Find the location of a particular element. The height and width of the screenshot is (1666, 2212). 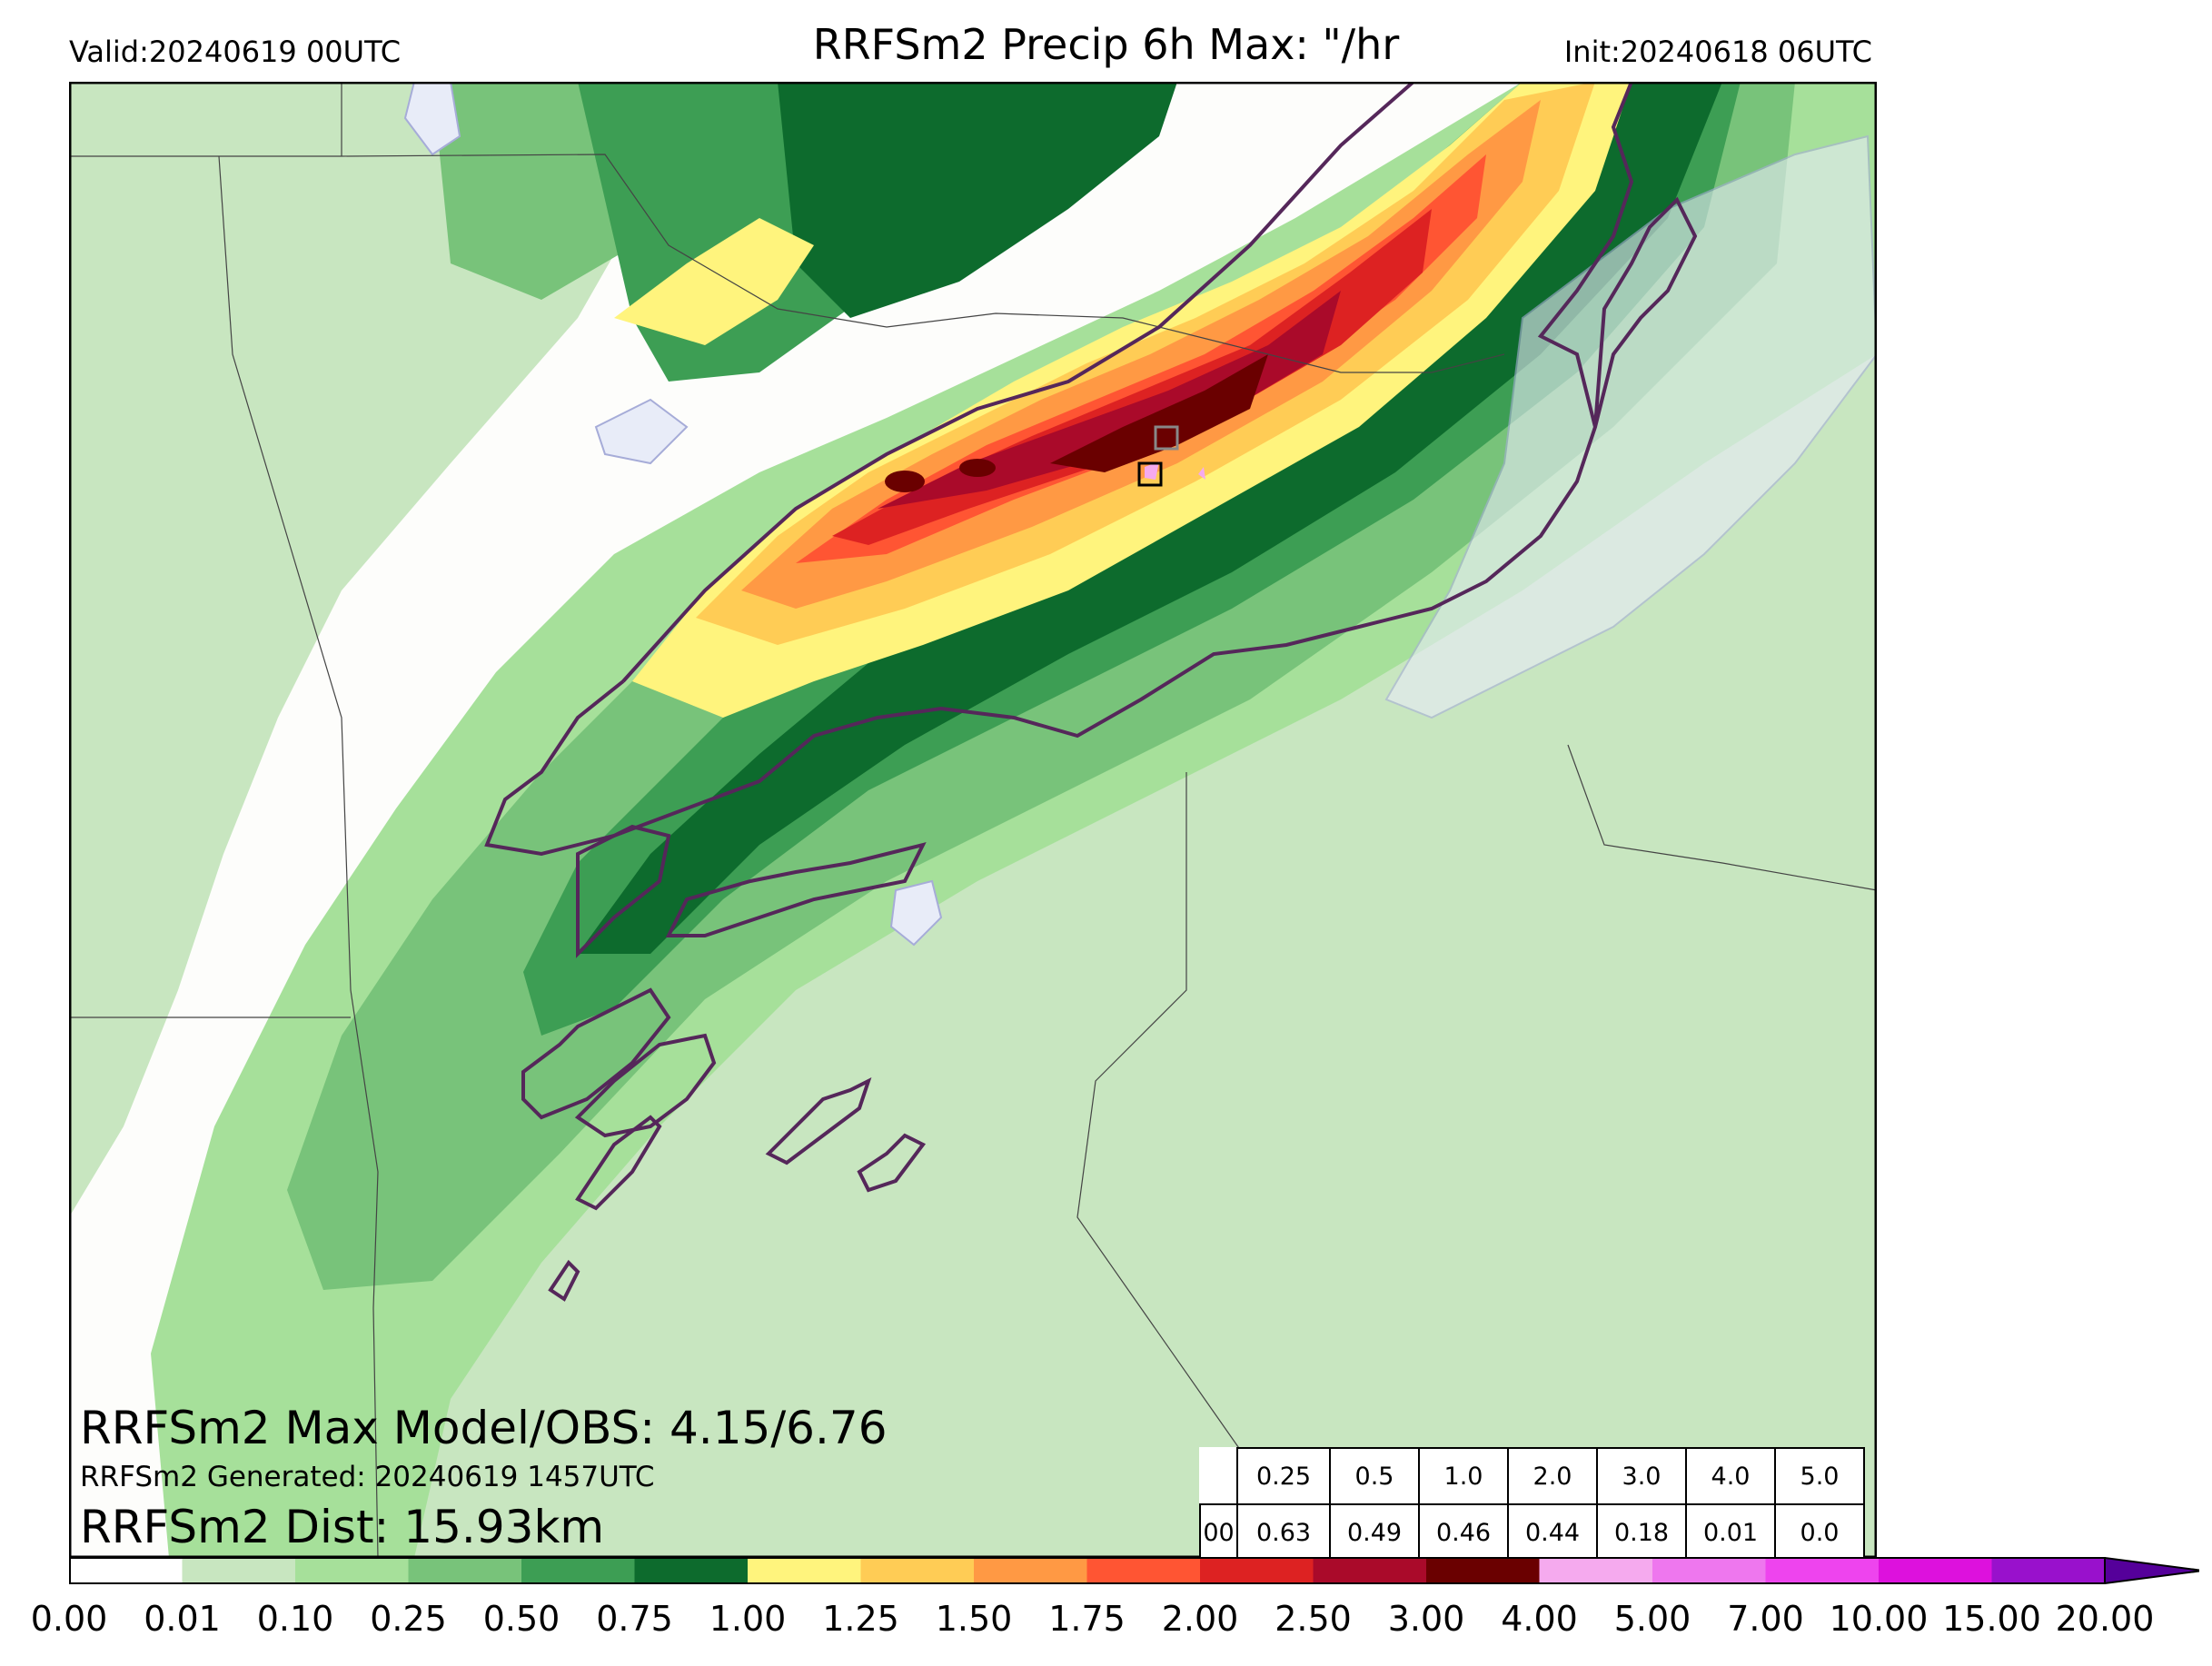

colorbar-tick-label: 0.10 is located at coordinates (295, 1619).